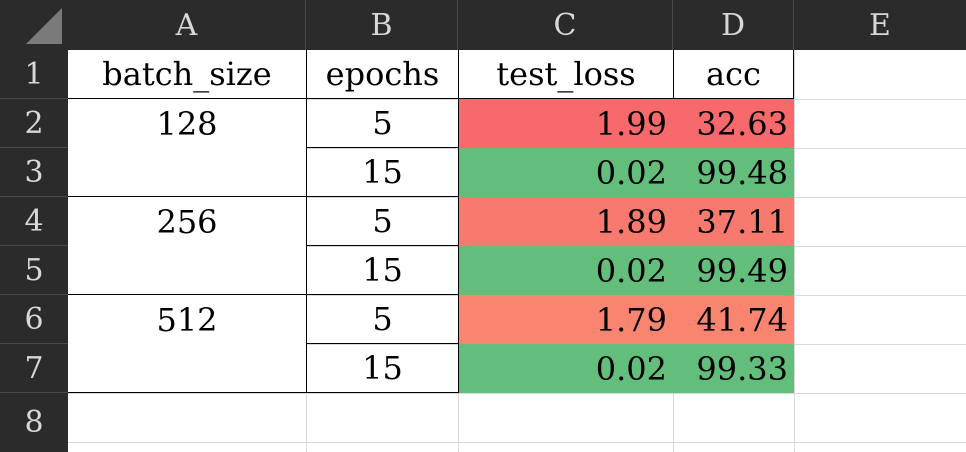 Image resolution: width=966 pixels, height=452 pixels. Describe the element at coordinates (565, 368) in the screenshot. I see `cell-c7: 0.02` at that location.